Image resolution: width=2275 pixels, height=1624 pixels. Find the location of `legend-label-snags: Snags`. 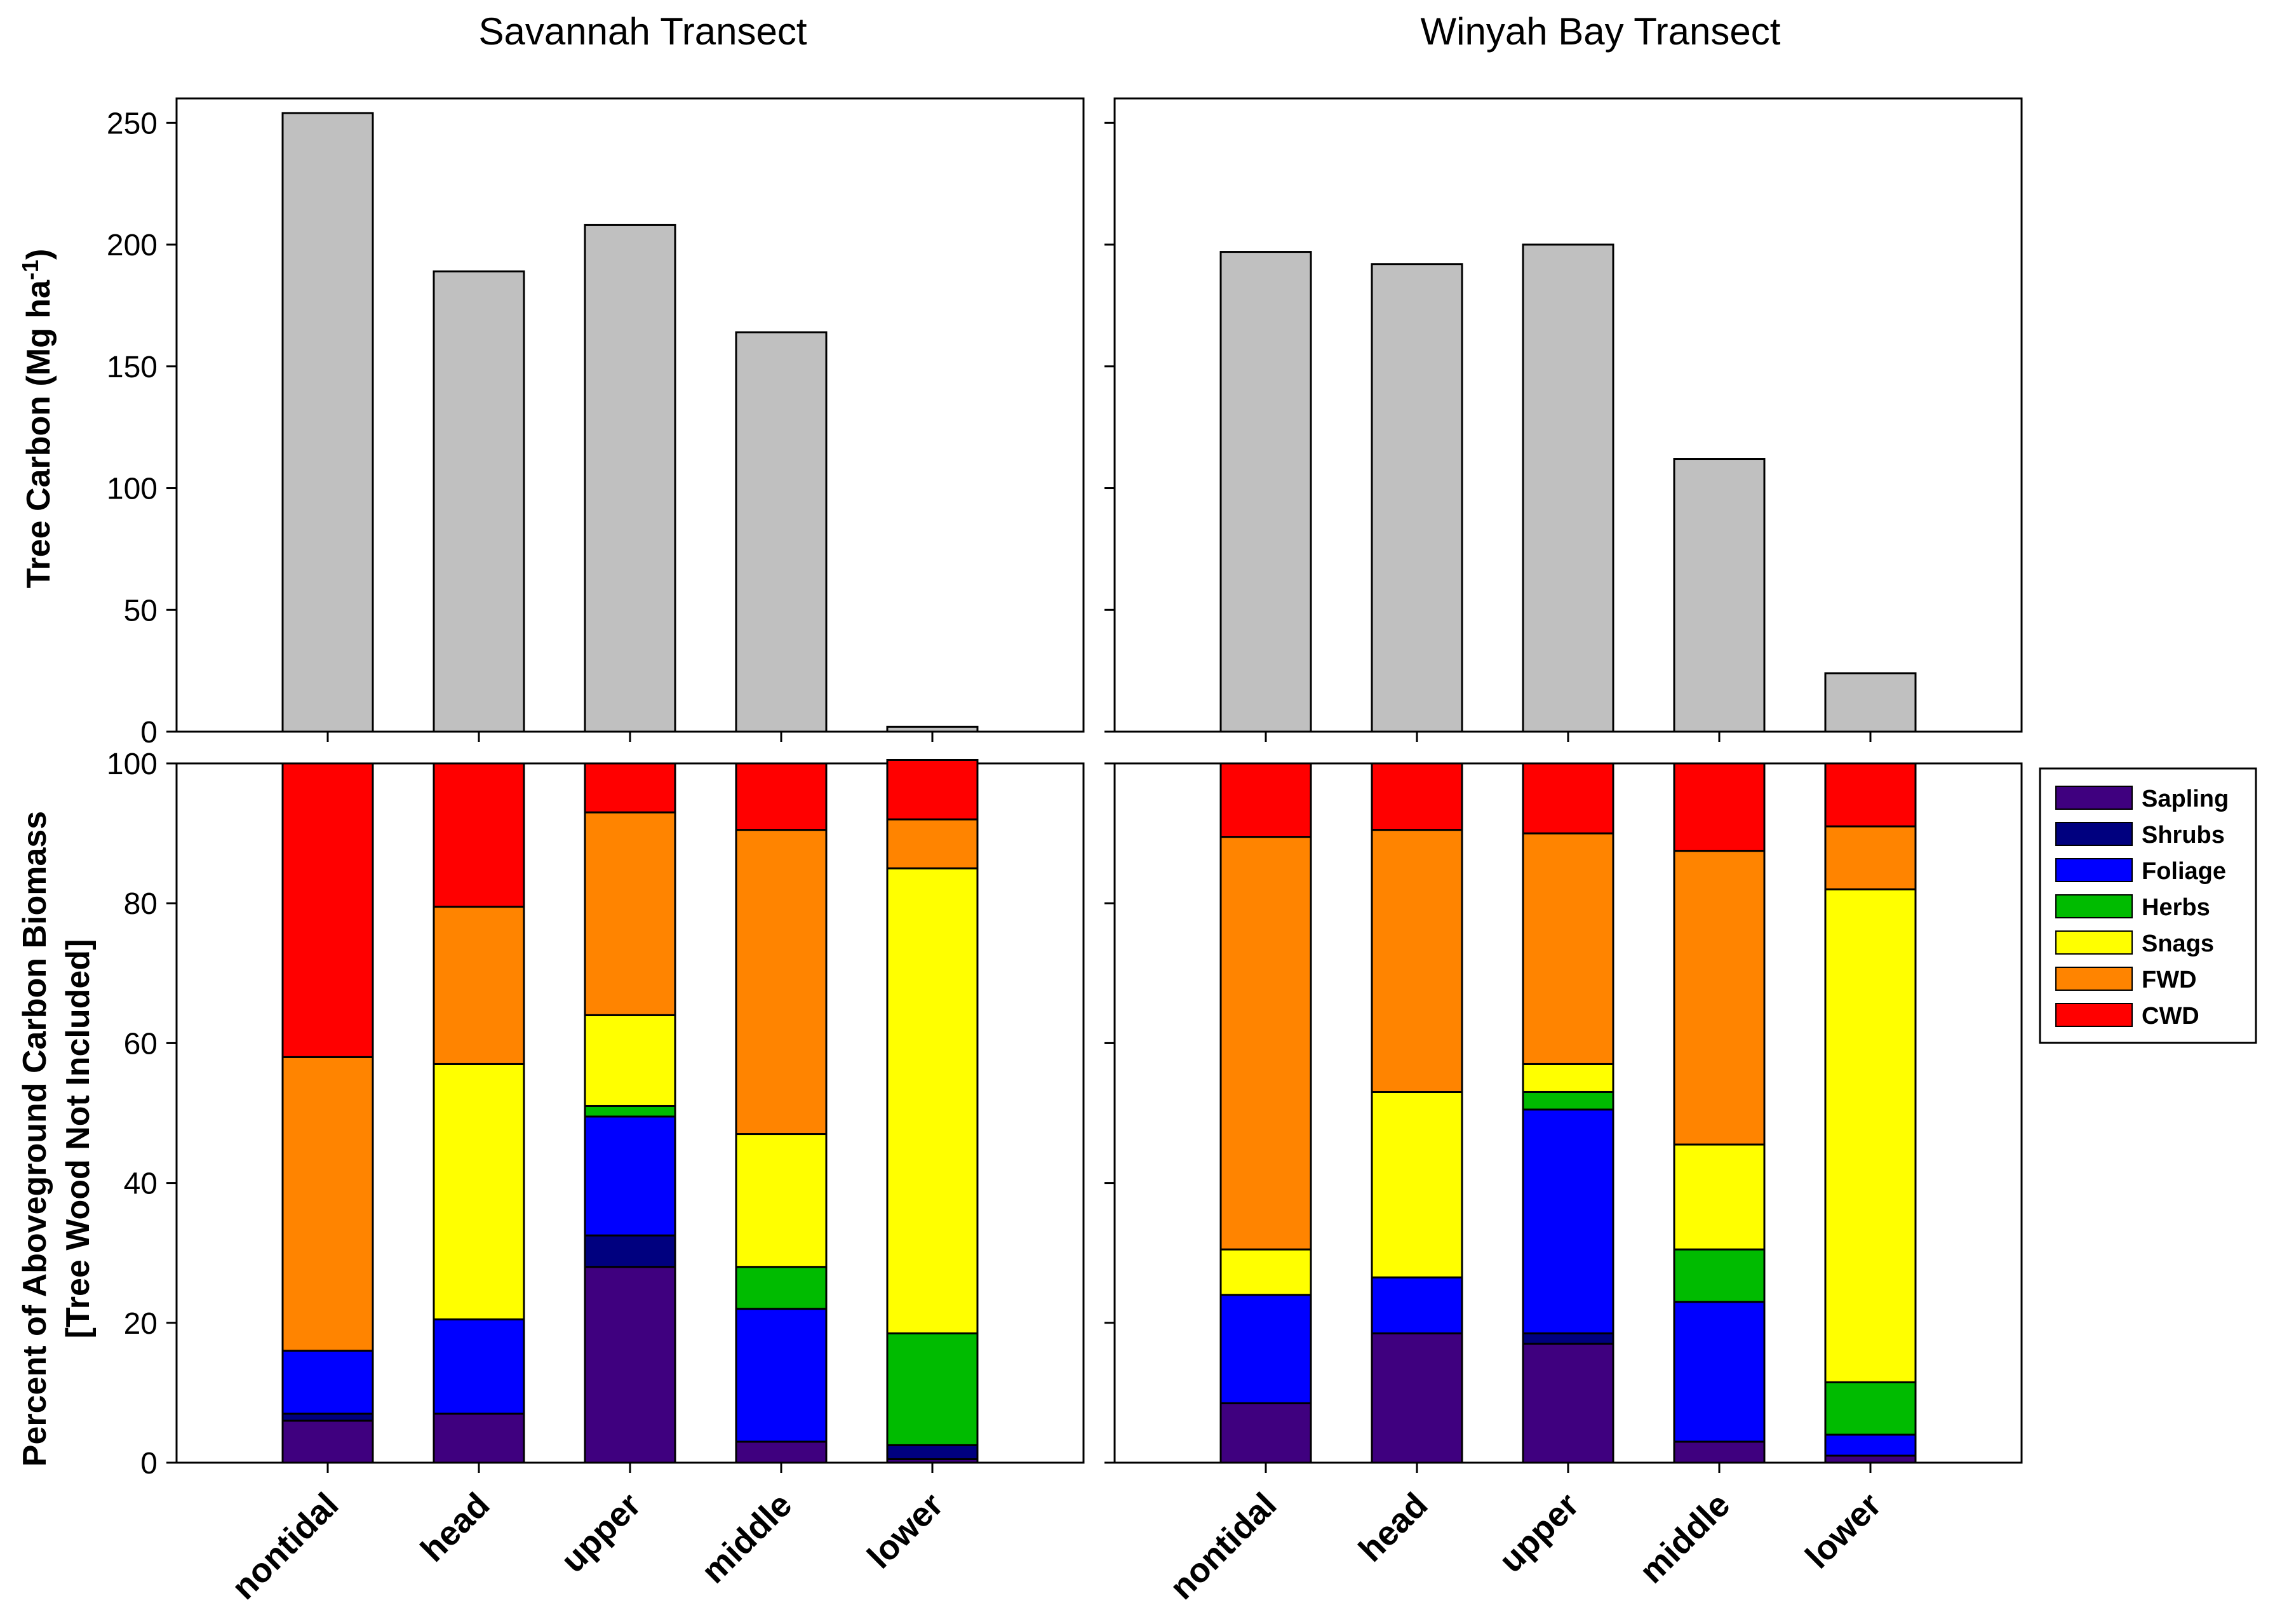

legend-label-snags: Snags is located at coordinates (2178, 943).